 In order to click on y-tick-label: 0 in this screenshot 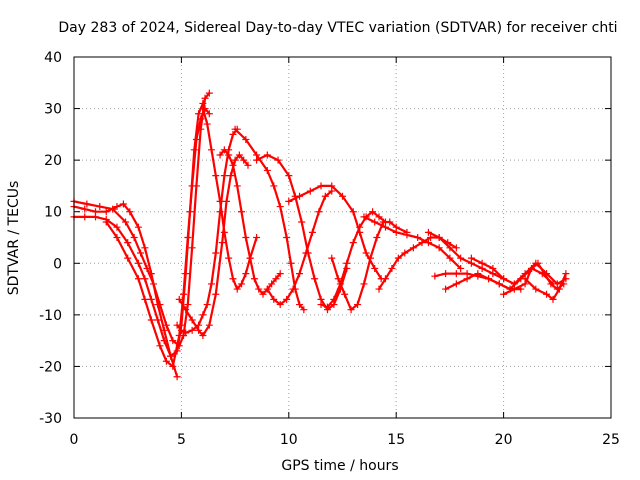, I will do `click(57, 264)`.